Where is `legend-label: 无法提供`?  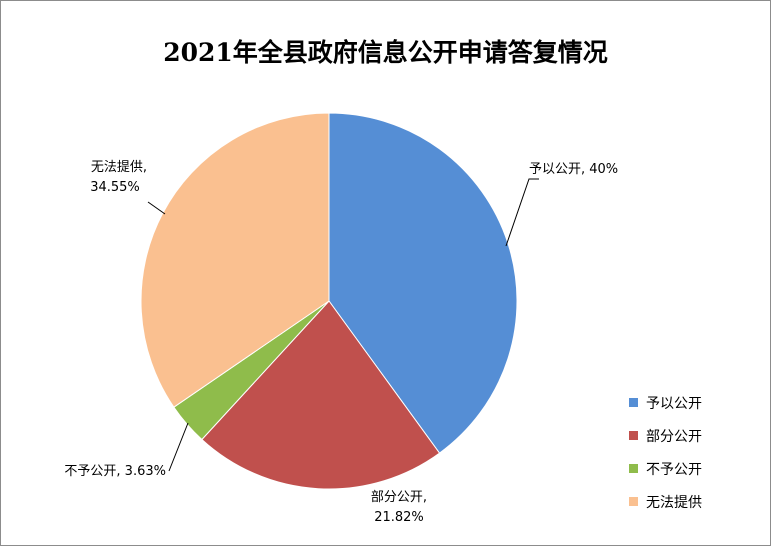
legend-label: 无法提供 is located at coordinates (674, 502).